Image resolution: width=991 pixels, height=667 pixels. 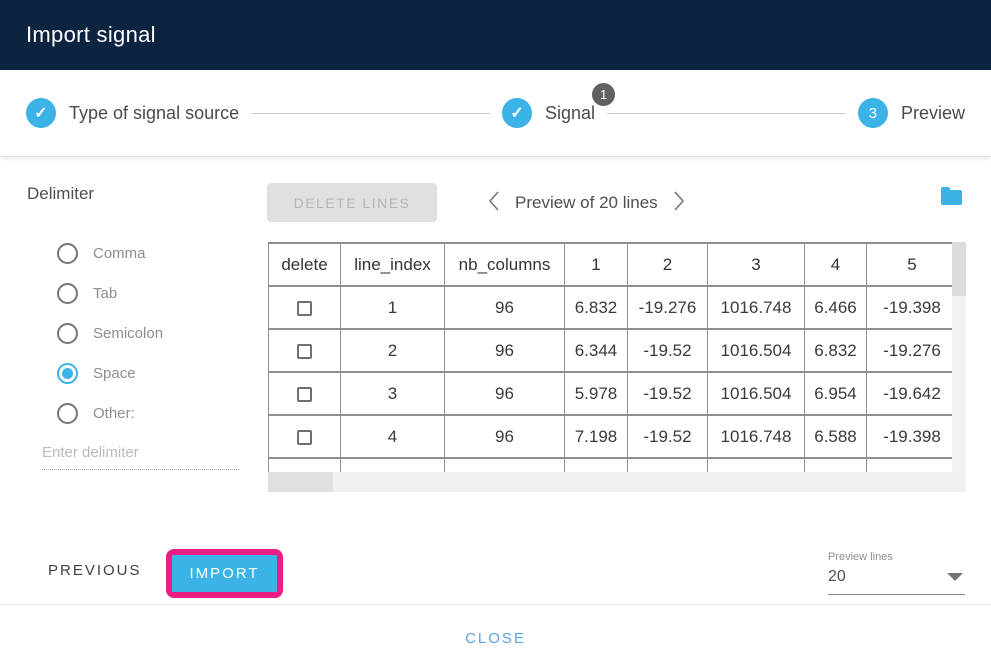 What do you see at coordinates (860, 557) in the screenshot?
I see `preview-lines-label: Preview lines` at bounding box center [860, 557].